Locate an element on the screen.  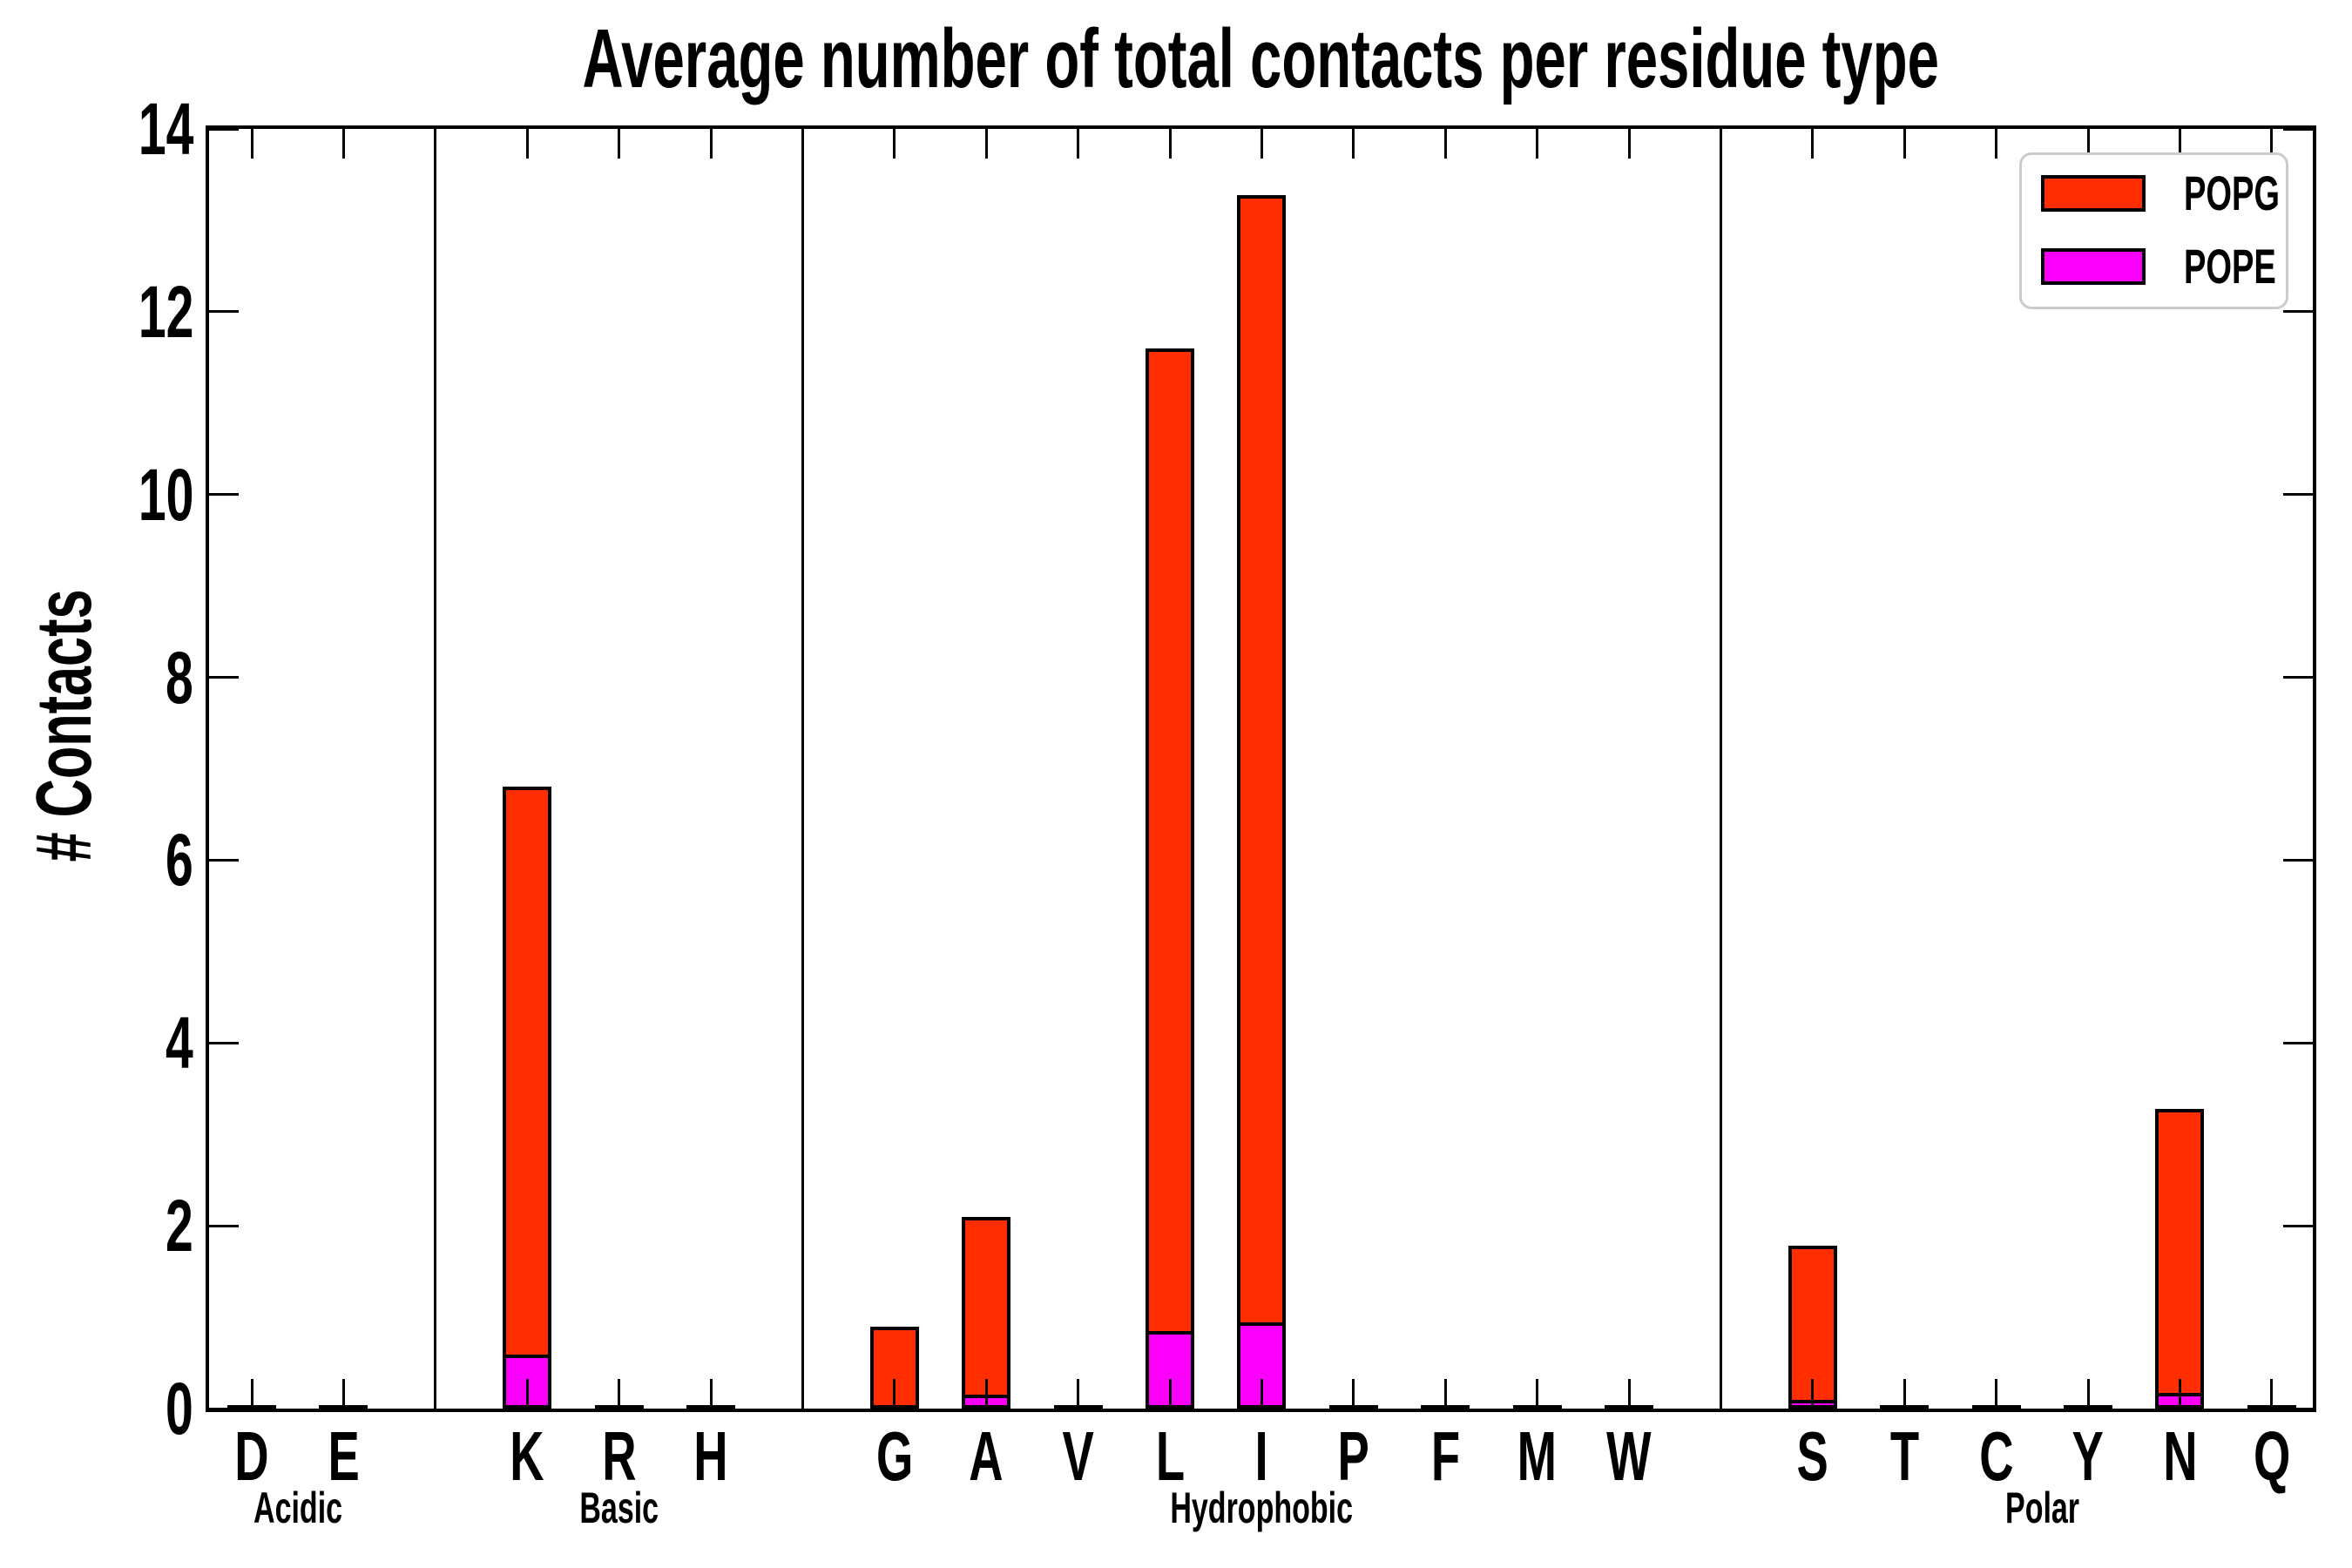
x-tick-top-V is located at coordinates (1078, 144).